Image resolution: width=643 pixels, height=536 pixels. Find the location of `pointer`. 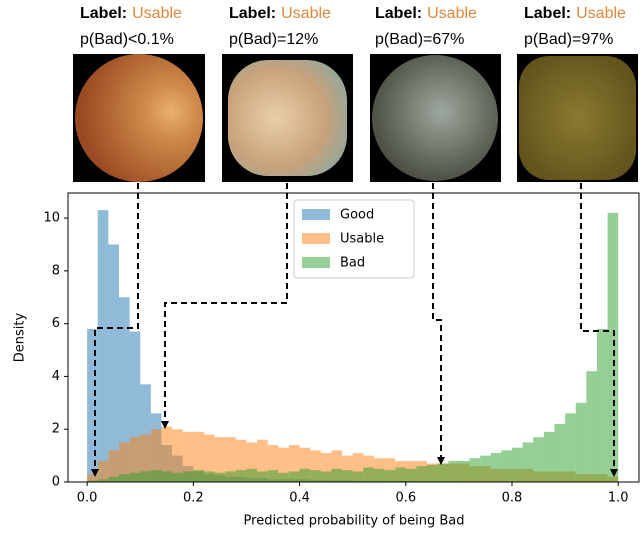

pointer is located at coordinates (437, 320).